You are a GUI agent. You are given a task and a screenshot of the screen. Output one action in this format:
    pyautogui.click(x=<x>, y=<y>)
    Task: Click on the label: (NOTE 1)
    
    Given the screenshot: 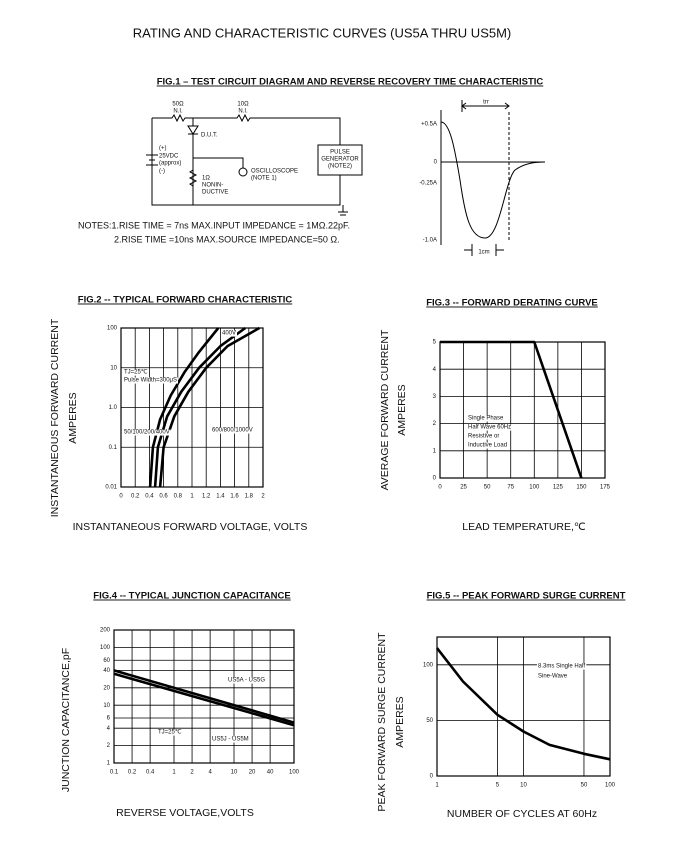 What is the action you would take?
    pyautogui.click(x=264, y=179)
    